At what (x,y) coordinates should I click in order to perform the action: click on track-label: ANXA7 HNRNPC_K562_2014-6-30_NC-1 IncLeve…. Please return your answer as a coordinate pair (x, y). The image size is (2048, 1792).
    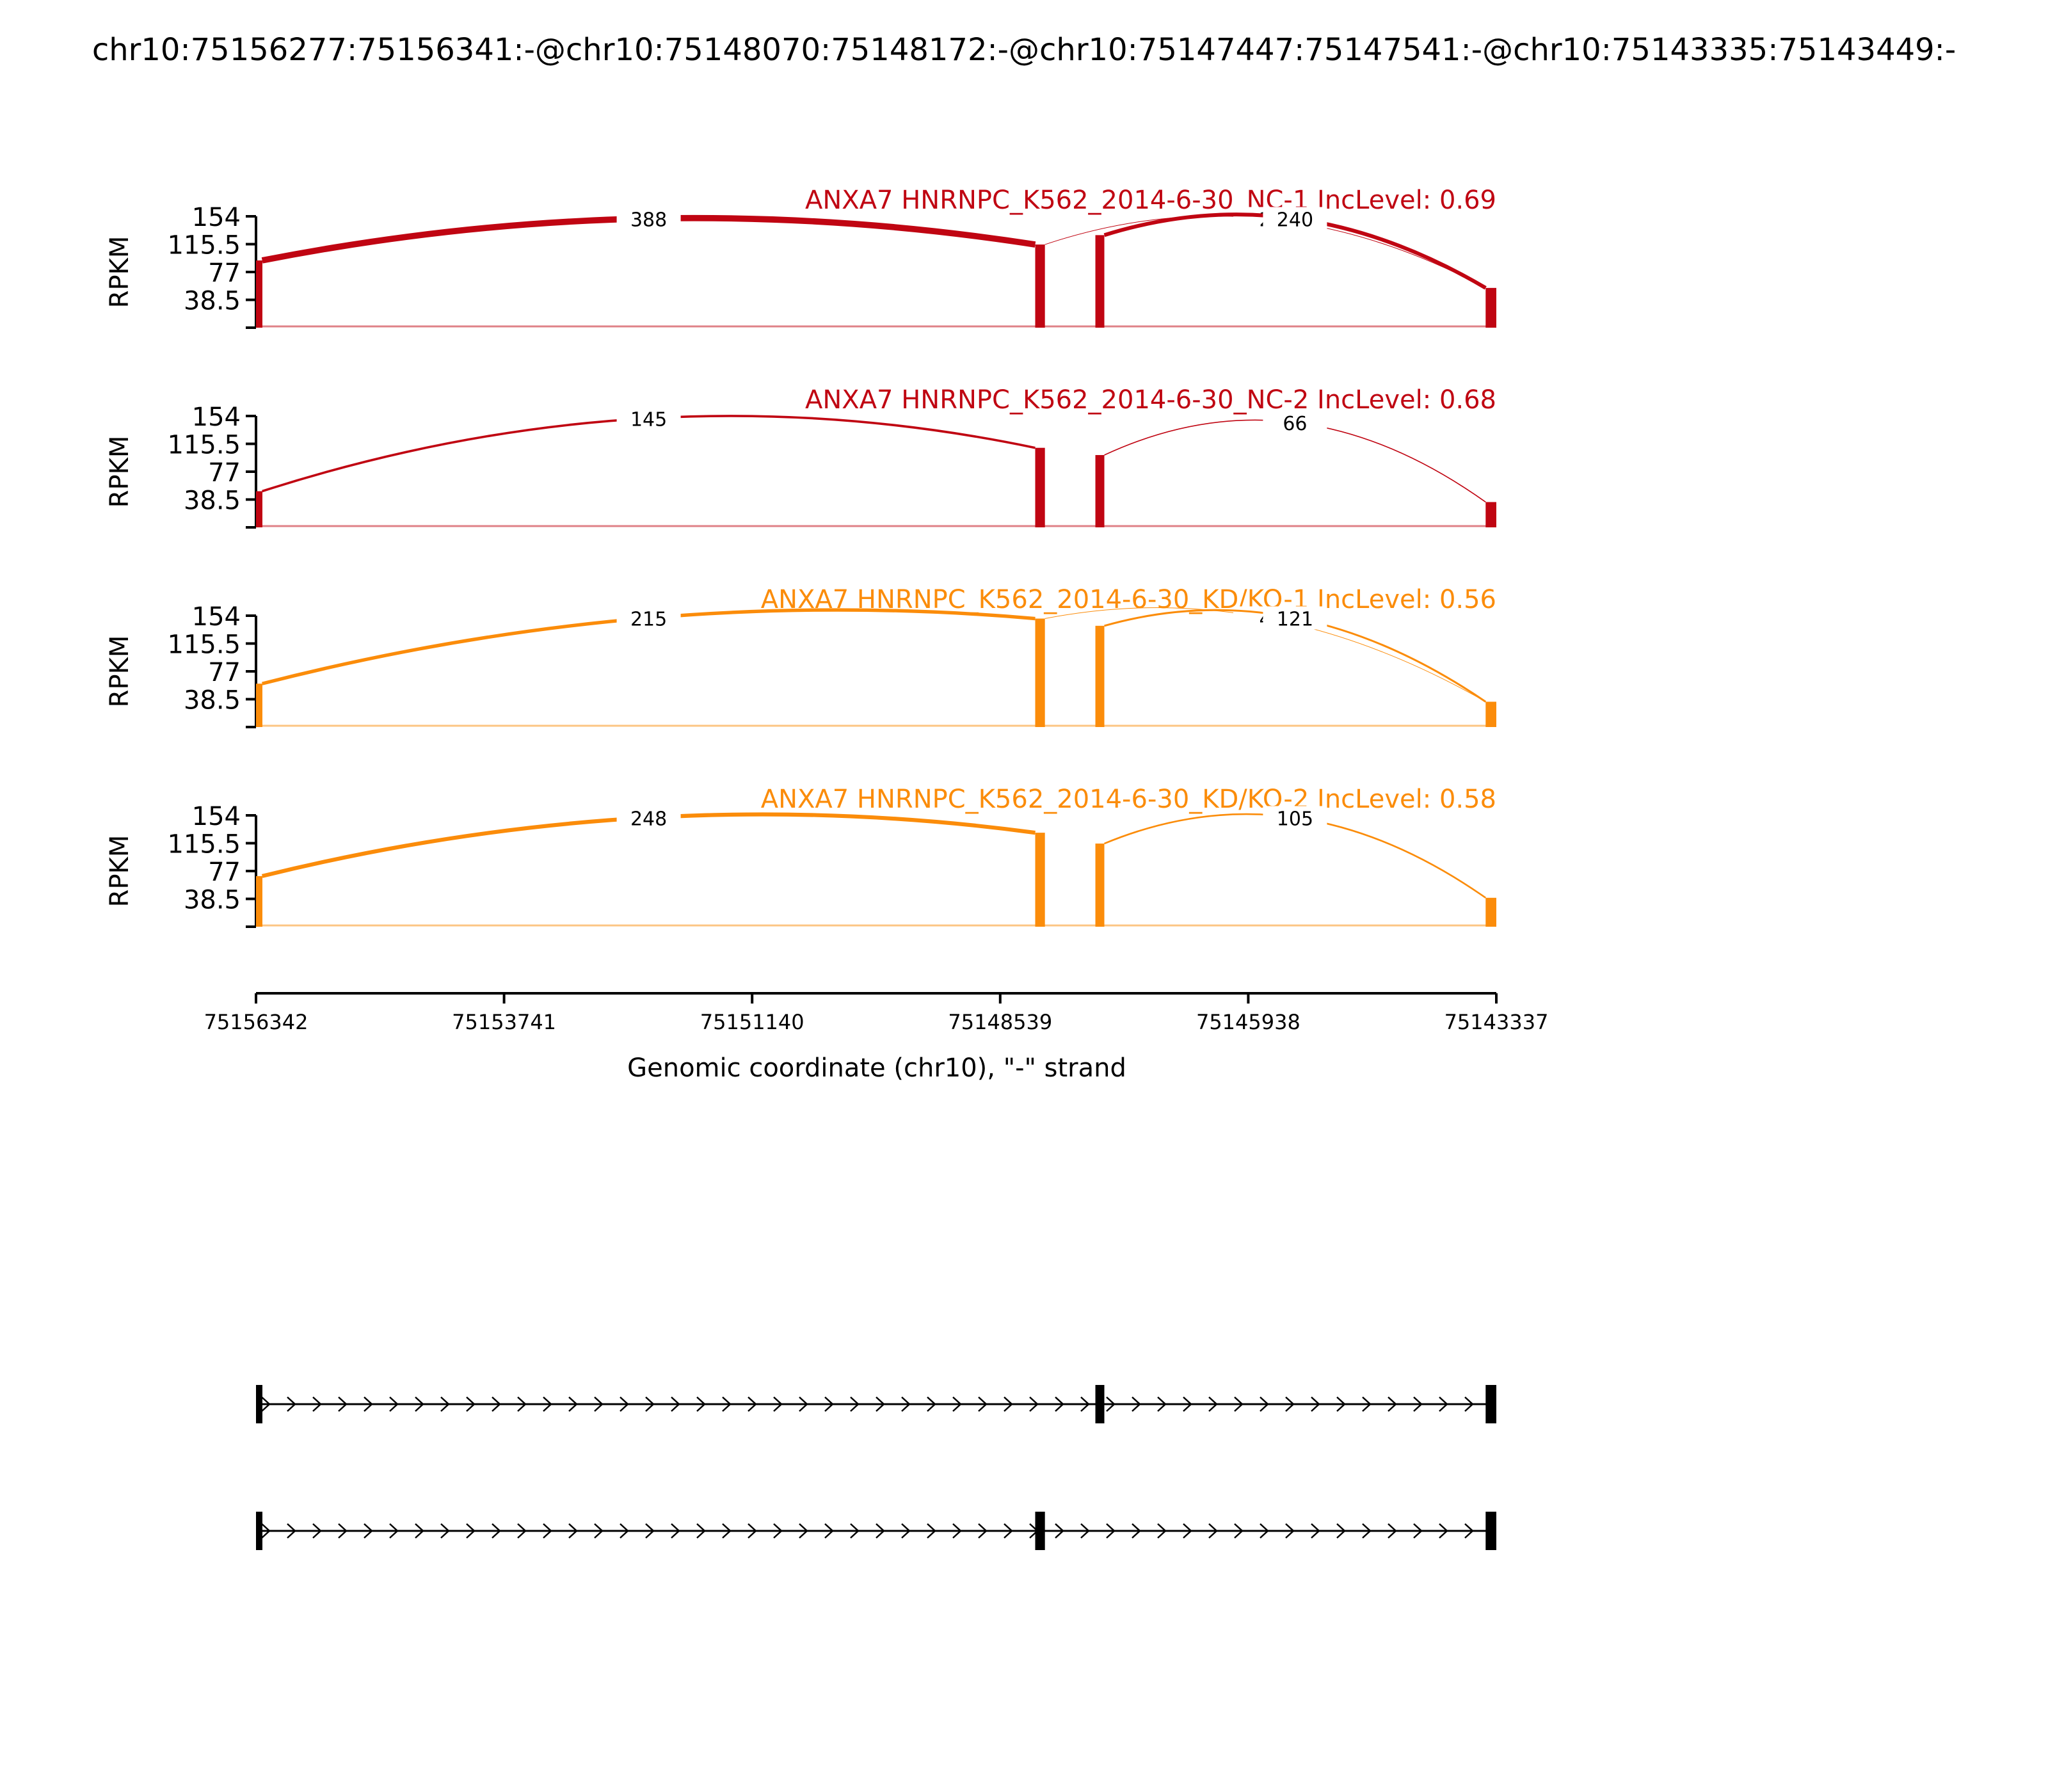
    Looking at the image, I should click on (1150, 200).